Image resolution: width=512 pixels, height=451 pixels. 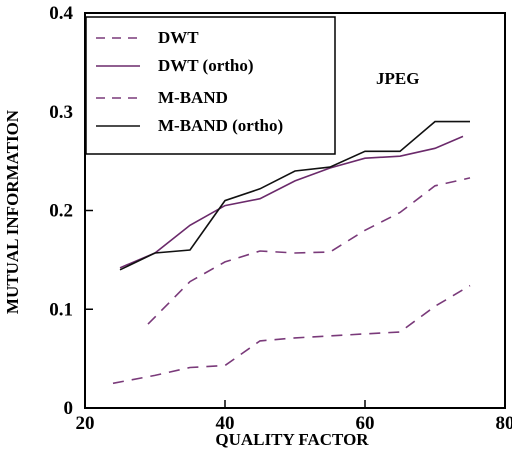 What do you see at coordinates (220, 125) in the screenshot?
I see `legend-label: M-BAND (ortho)` at bounding box center [220, 125].